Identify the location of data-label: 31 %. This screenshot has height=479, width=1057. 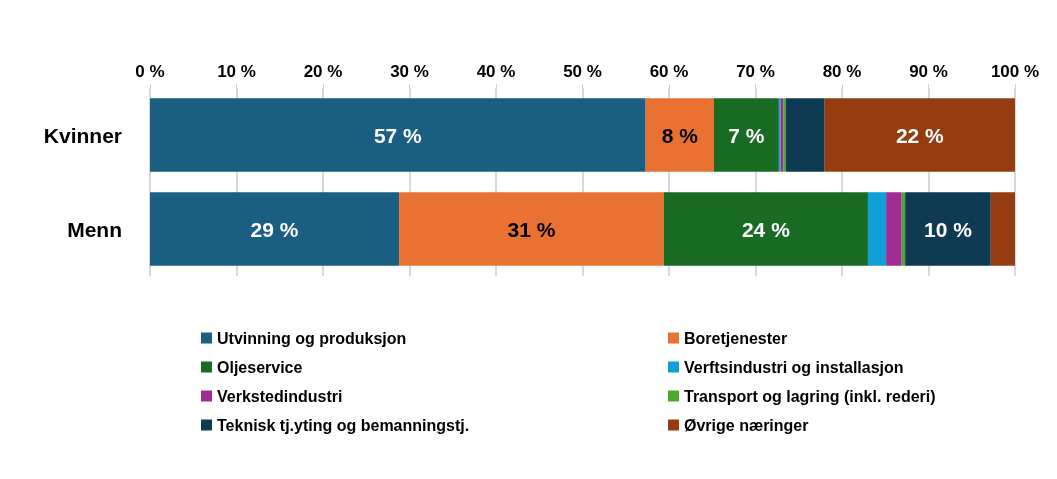
(531, 229).